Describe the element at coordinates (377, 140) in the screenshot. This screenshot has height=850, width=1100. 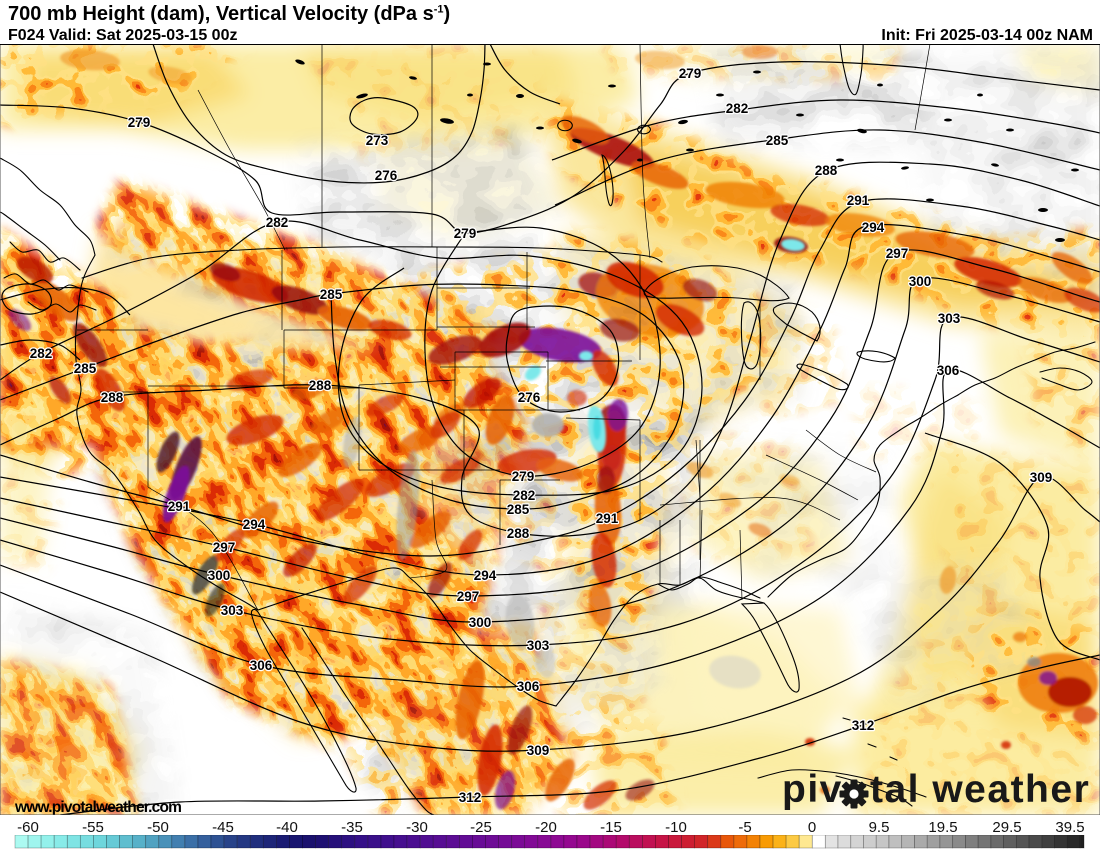
I see `svg-text: 273` at that location.